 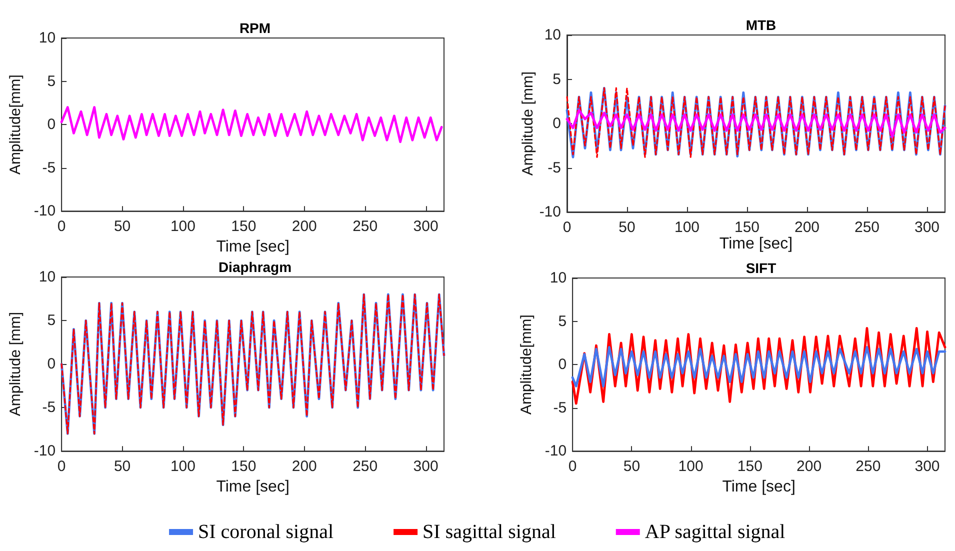 What do you see at coordinates (255, 267) in the screenshot?
I see `chart-title: Diaphragm` at bounding box center [255, 267].